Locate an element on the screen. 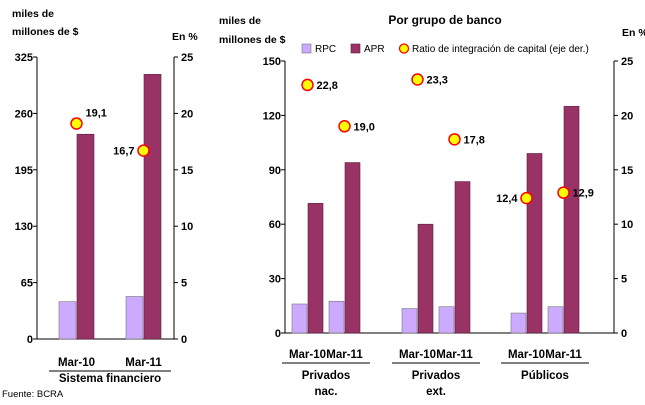  chart-0-left-tick-label: 0 is located at coordinates (30, 340).